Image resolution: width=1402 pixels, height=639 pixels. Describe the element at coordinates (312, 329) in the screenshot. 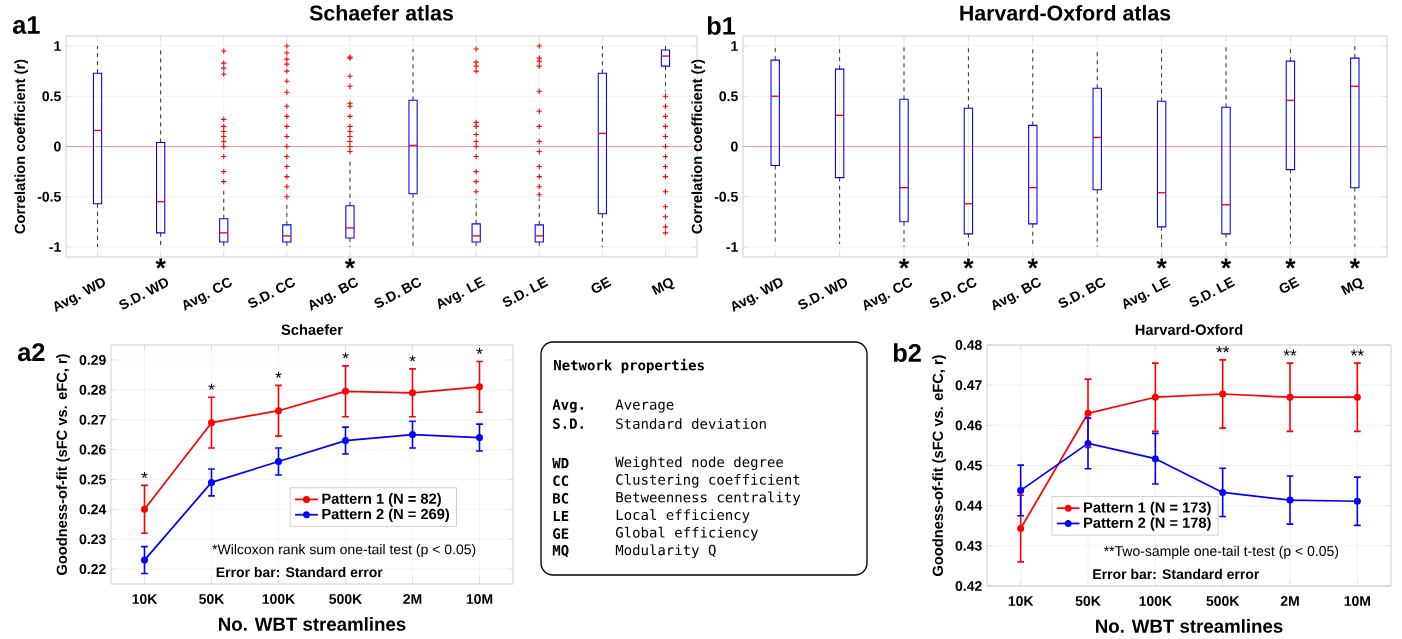

I see `chart-title: Schaefer` at that location.